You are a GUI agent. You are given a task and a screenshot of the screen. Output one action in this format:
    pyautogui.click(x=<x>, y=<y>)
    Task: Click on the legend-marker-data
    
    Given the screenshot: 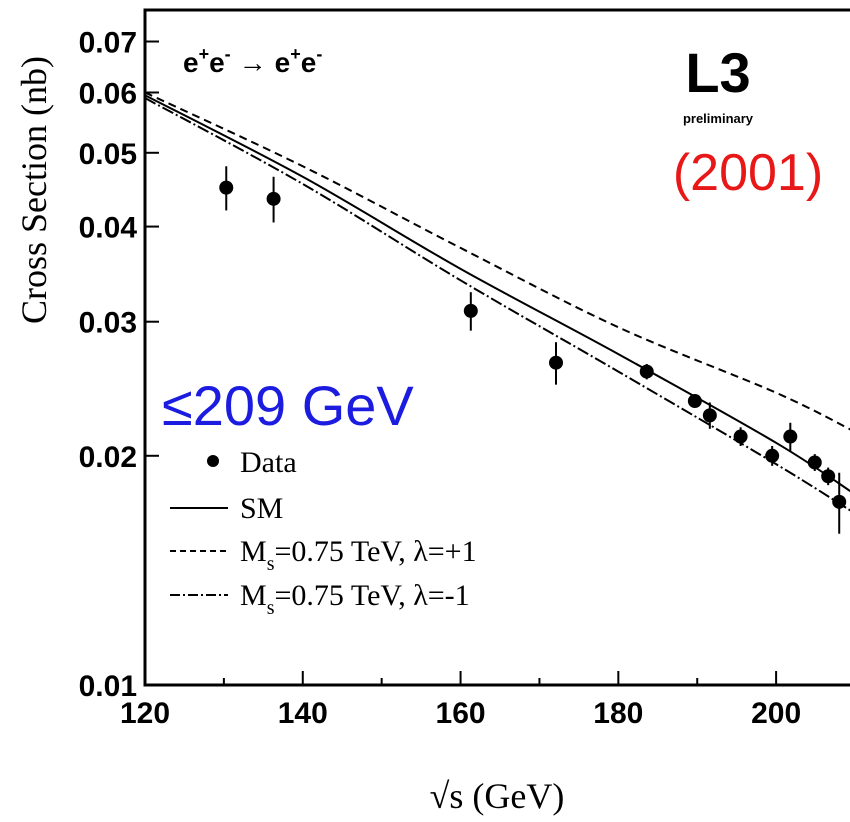 What is the action you would take?
    pyautogui.click(x=213, y=461)
    